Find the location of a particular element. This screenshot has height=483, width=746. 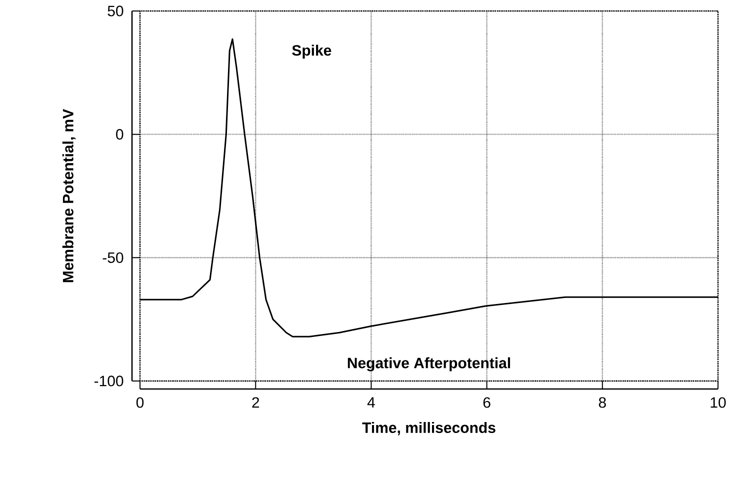

x-tick-label: 4 is located at coordinates (371, 402).